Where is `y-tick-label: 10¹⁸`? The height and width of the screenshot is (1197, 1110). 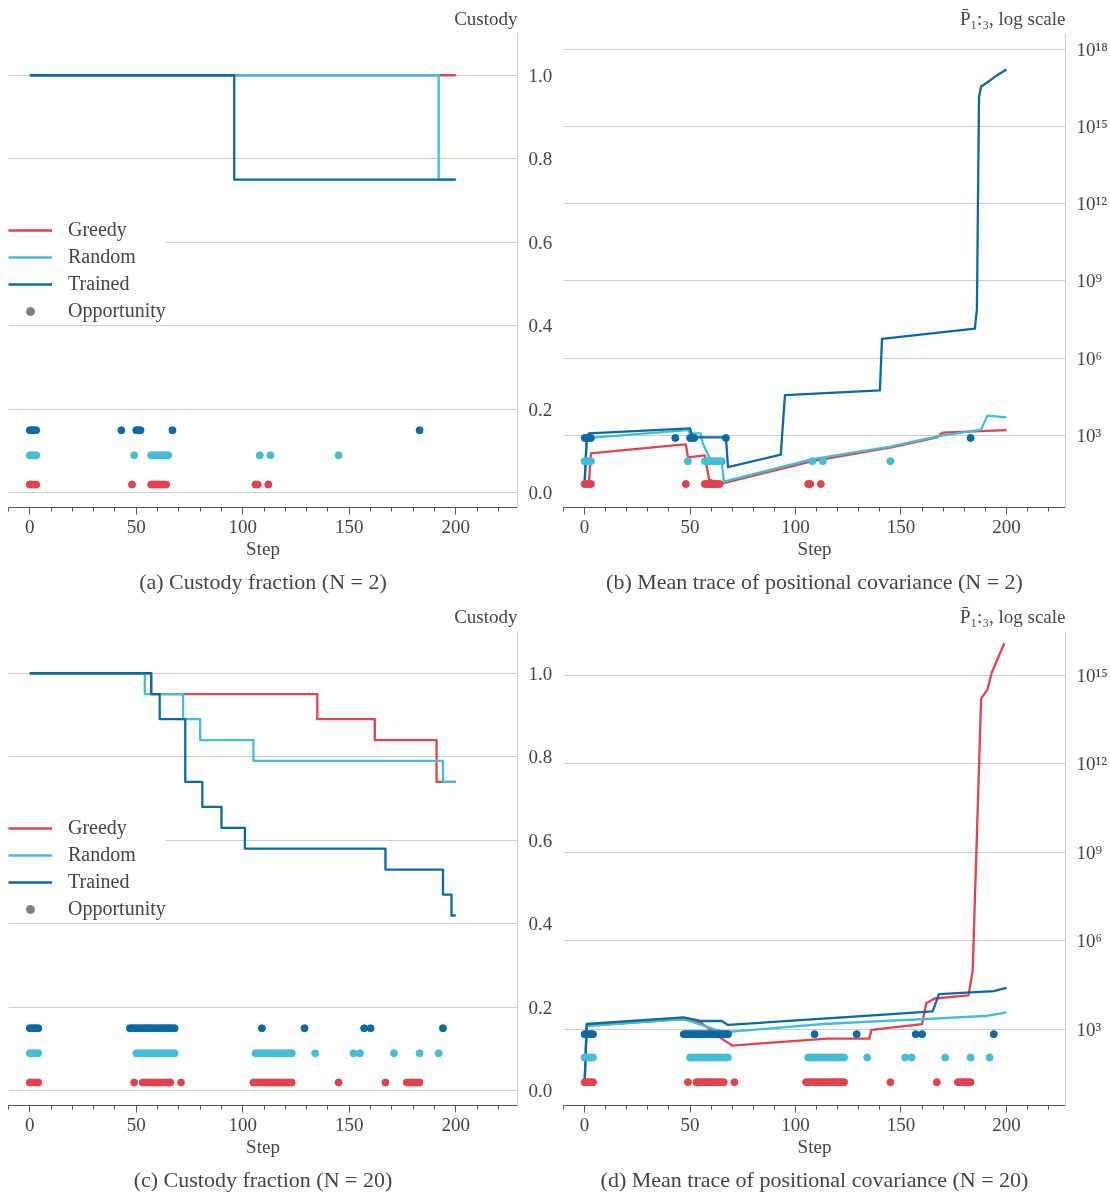
y-tick-label: 10¹⁸ is located at coordinates (1092, 49).